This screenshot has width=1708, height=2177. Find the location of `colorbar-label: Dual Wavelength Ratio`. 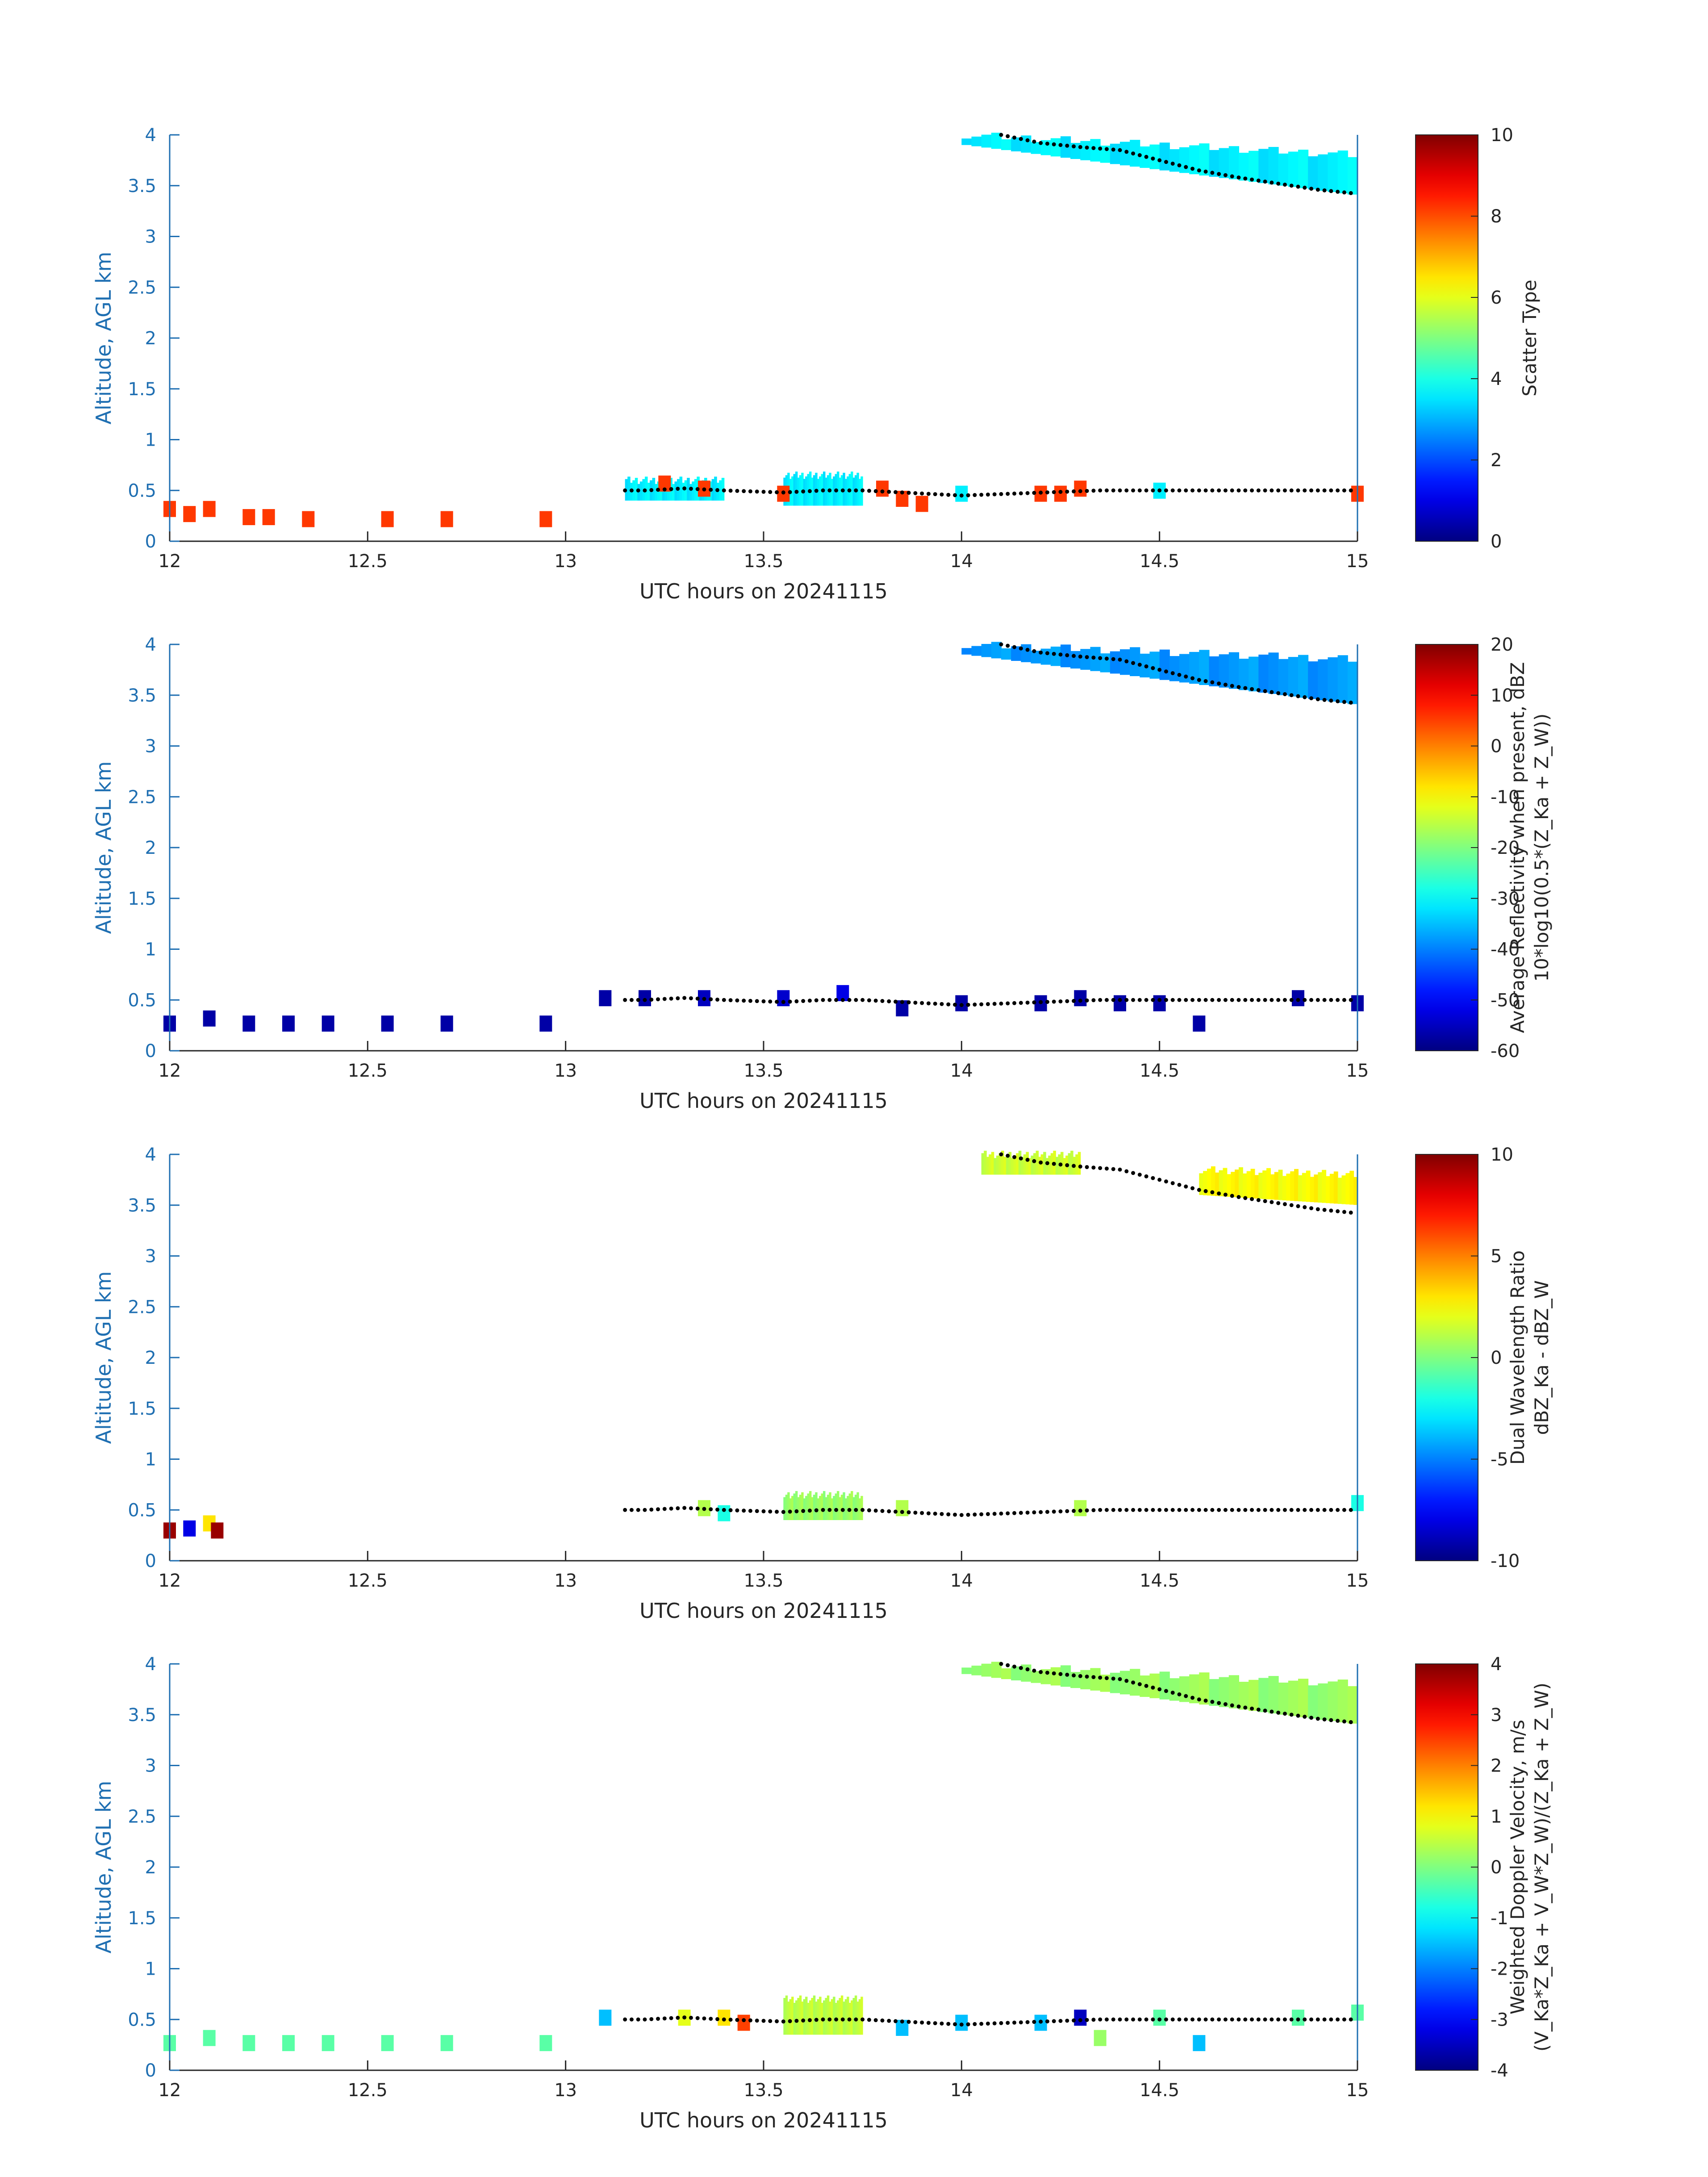

colorbar-label: Dual Wavelength Ratio is located at coordinates (1517, 1357).